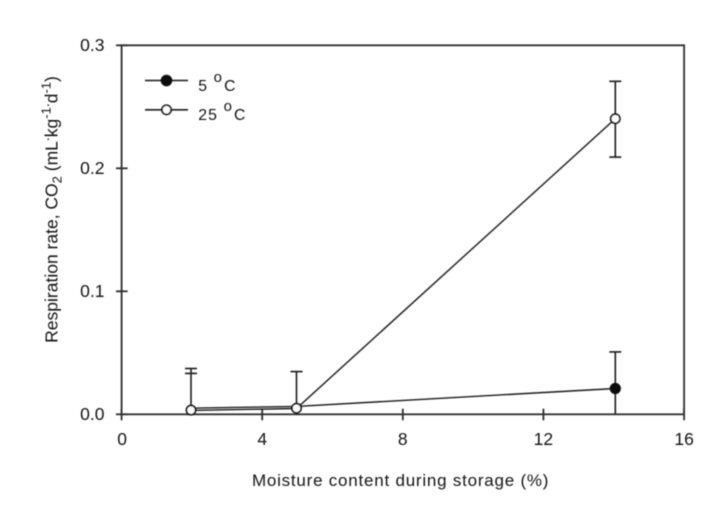 The image size is (728, 525). I want to click on svg-text: 0.3, so click(92, 45).